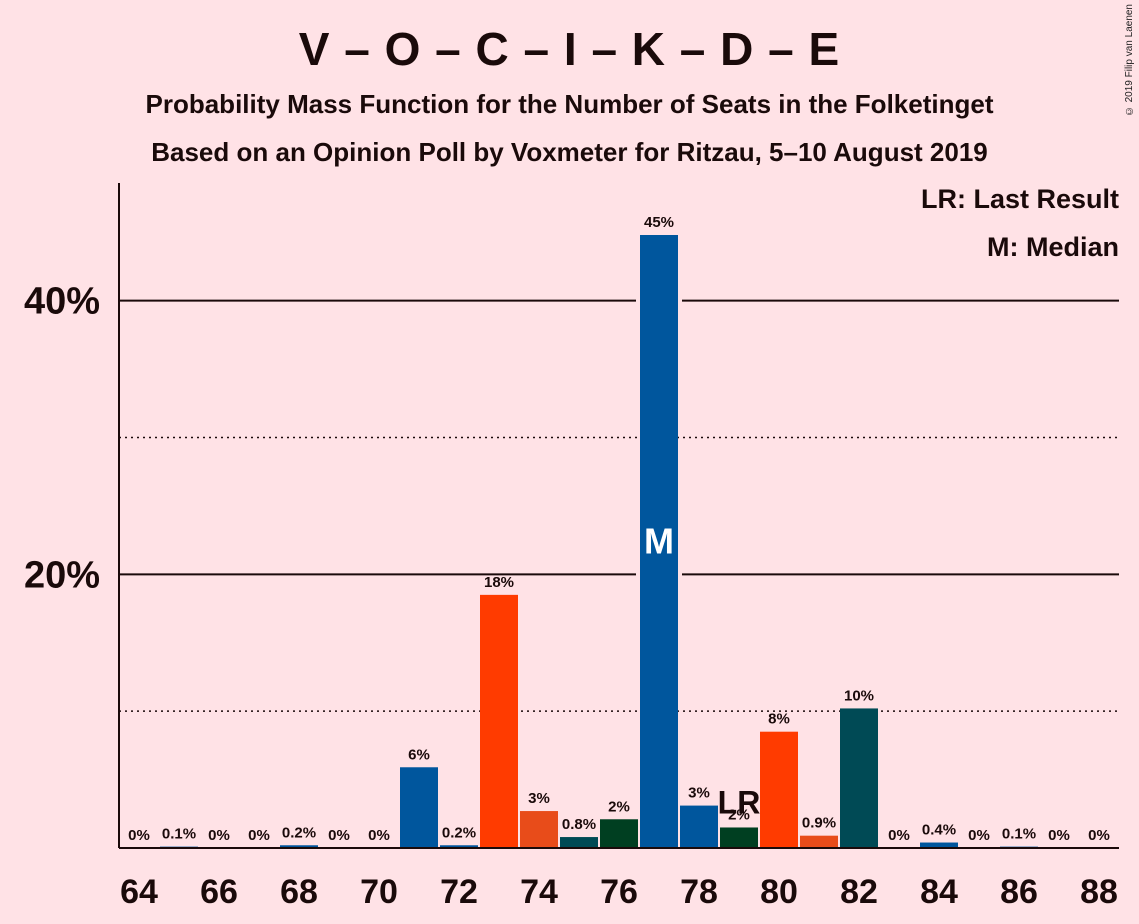  Describe the element at coordinates (459, 832) in the screenshot. I see `data-label-72: 0.2%` at that location.